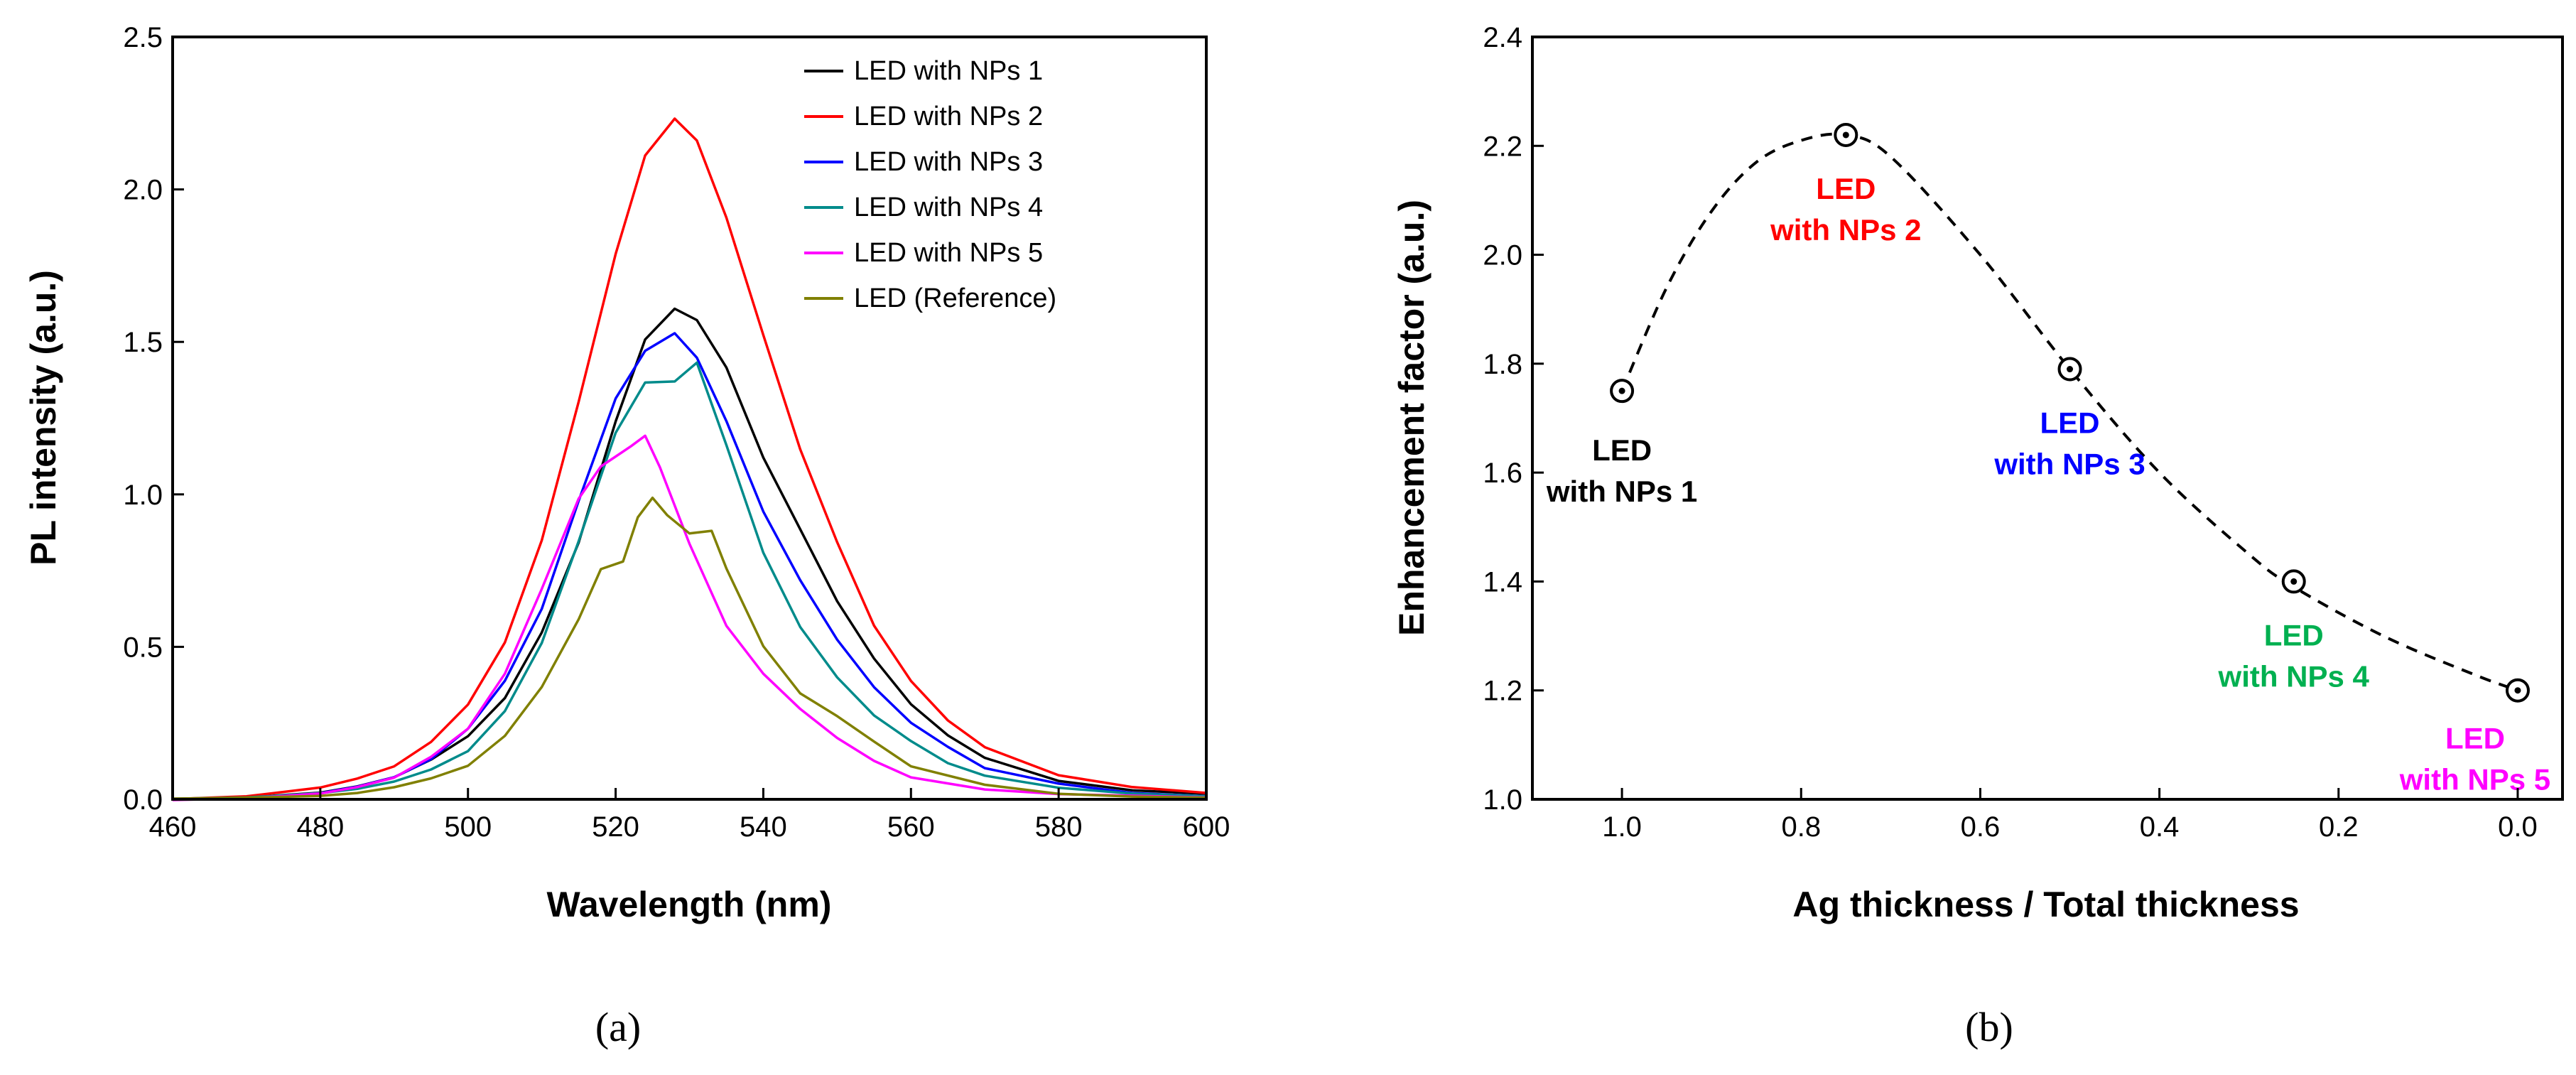  I want to click on a-x-tick-label-560: 560, so click(911, 827).